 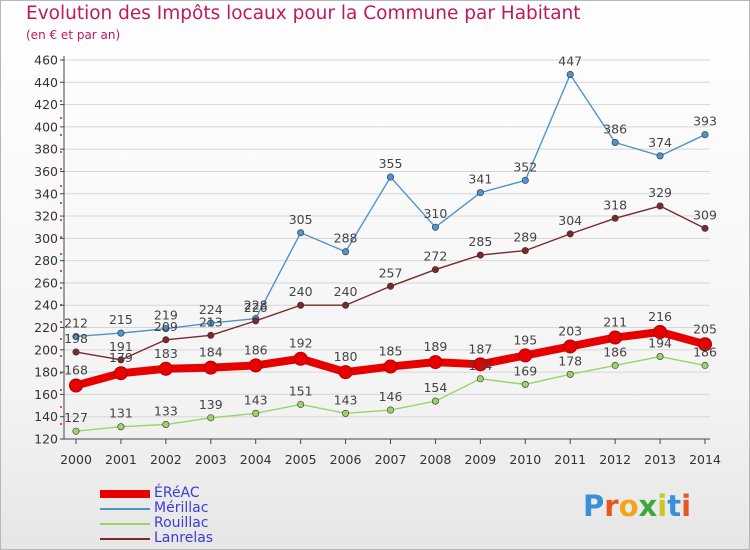 What do you see at coordinates (177, 493) in the screenshot?
I see `legend-label-ereac: ÉRéAC` at bounding box center [177, 493].